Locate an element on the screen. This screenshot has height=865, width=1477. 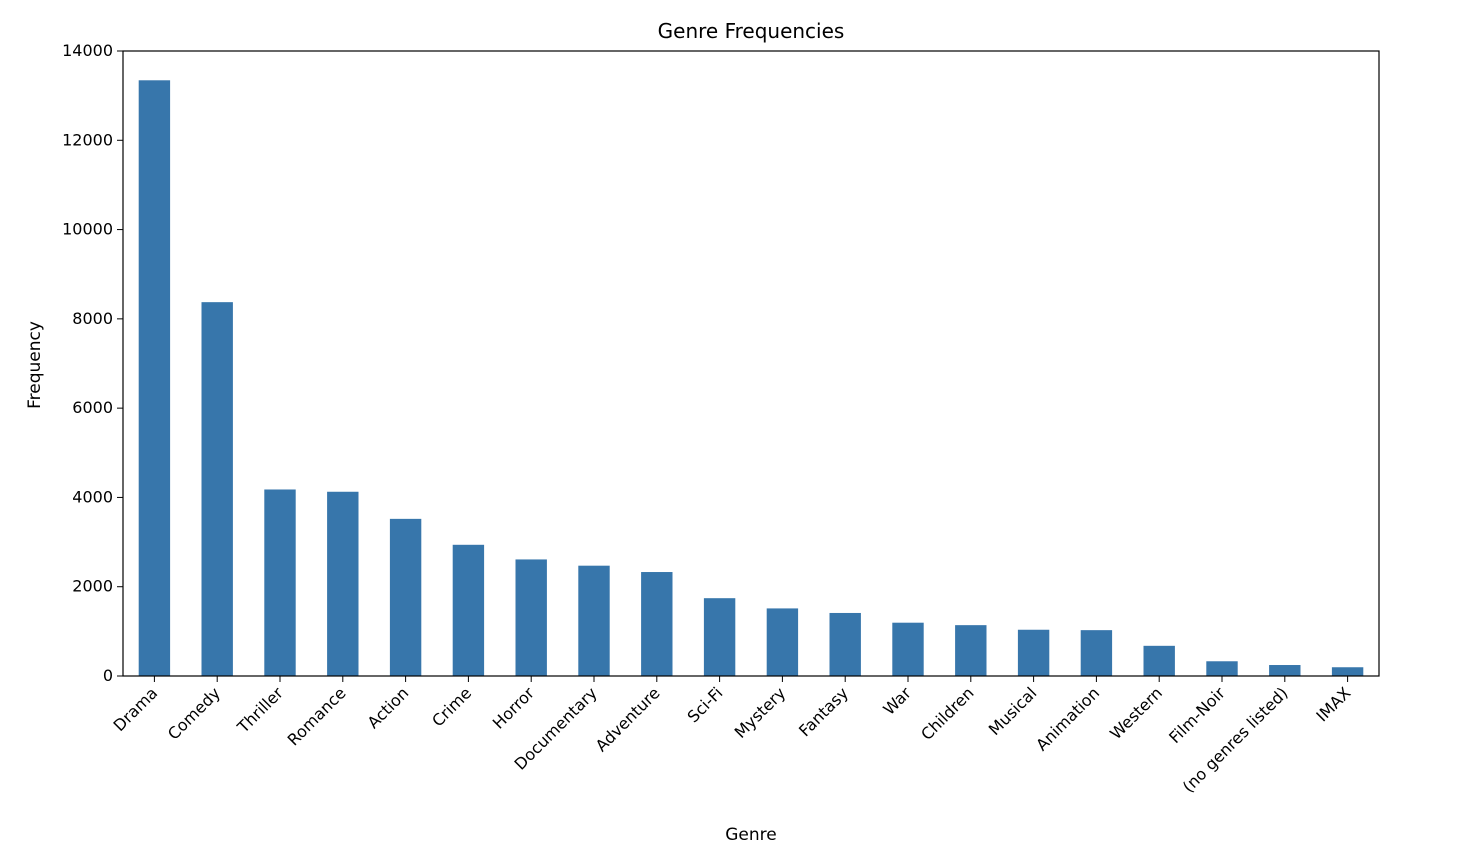
bar-children is located at coordinates (971, 650).